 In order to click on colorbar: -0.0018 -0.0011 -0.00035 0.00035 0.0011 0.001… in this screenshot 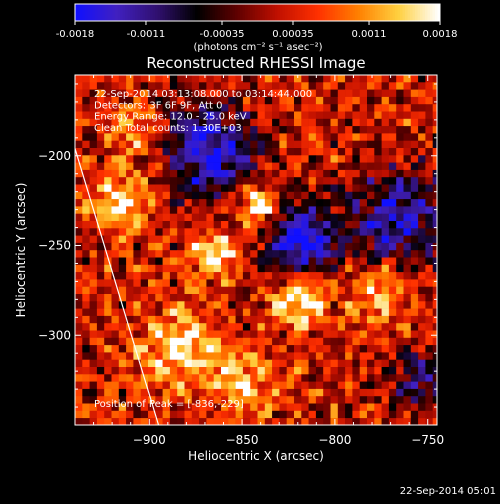, I will do `click(257, 28)`.